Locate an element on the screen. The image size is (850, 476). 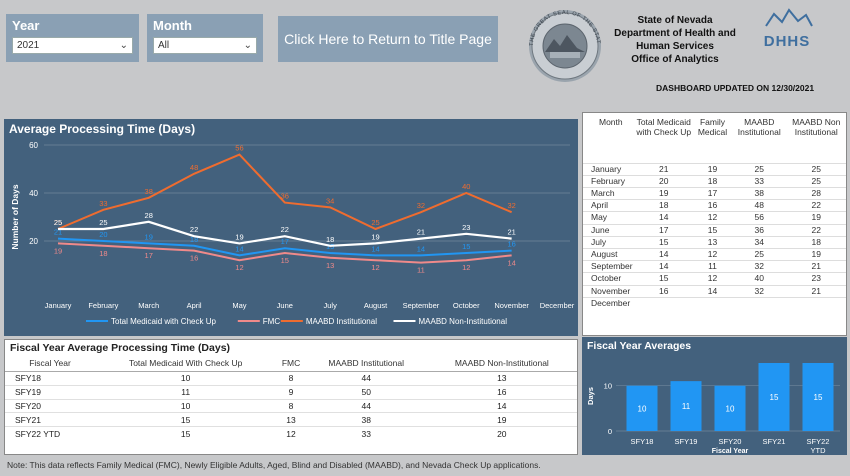
monthly-table-column-header: Month is located at coordinates (611, 122).